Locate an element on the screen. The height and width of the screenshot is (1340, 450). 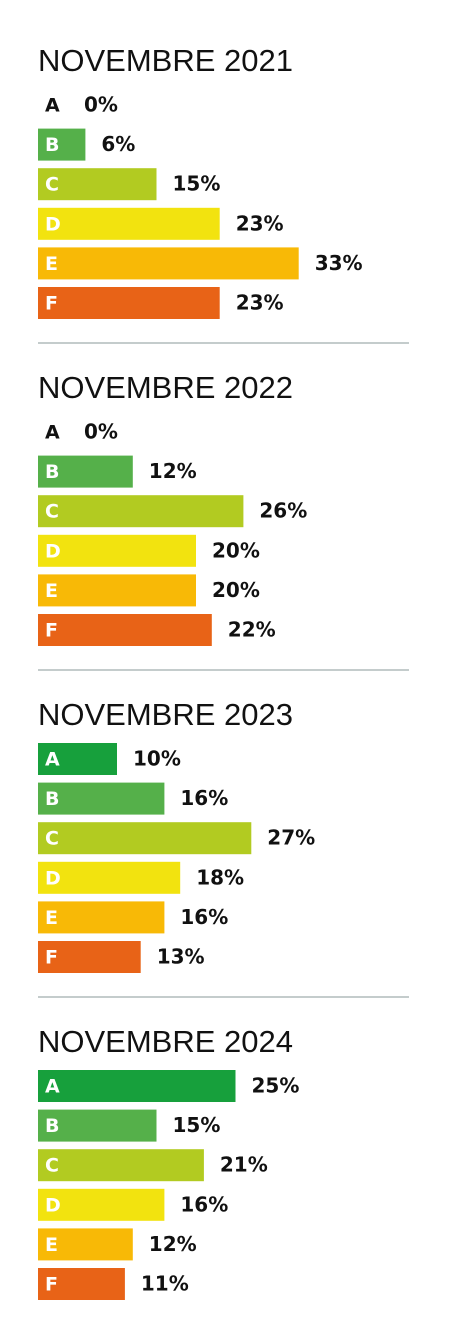
value-label: 6% is located at coordinates (118, 144).